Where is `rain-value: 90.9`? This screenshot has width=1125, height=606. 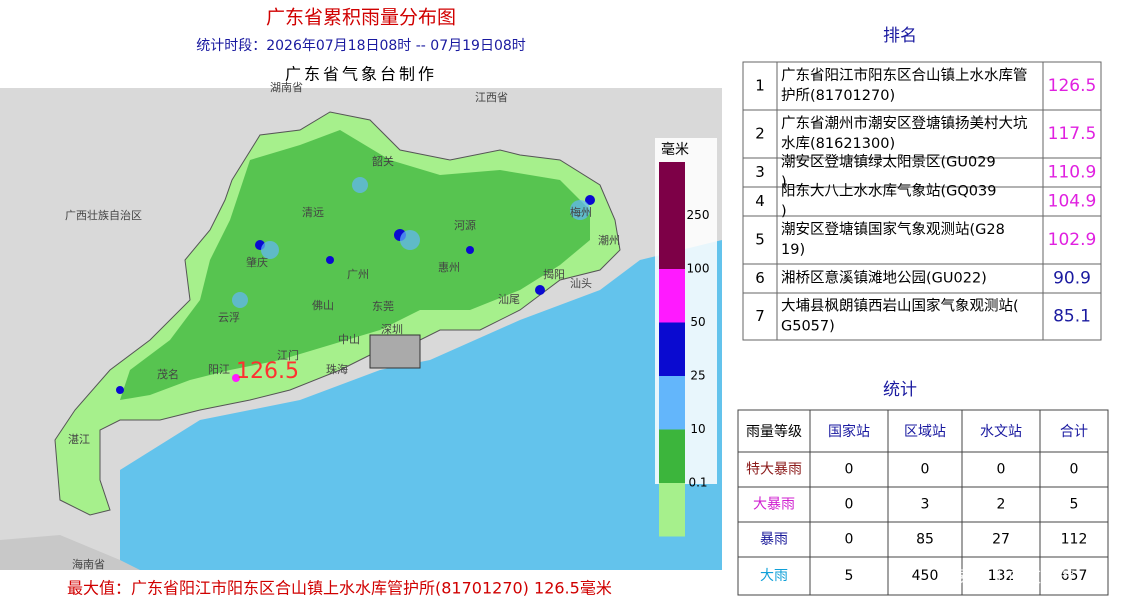
rain-value: 90.9 is located at coordinates (1072, 279).